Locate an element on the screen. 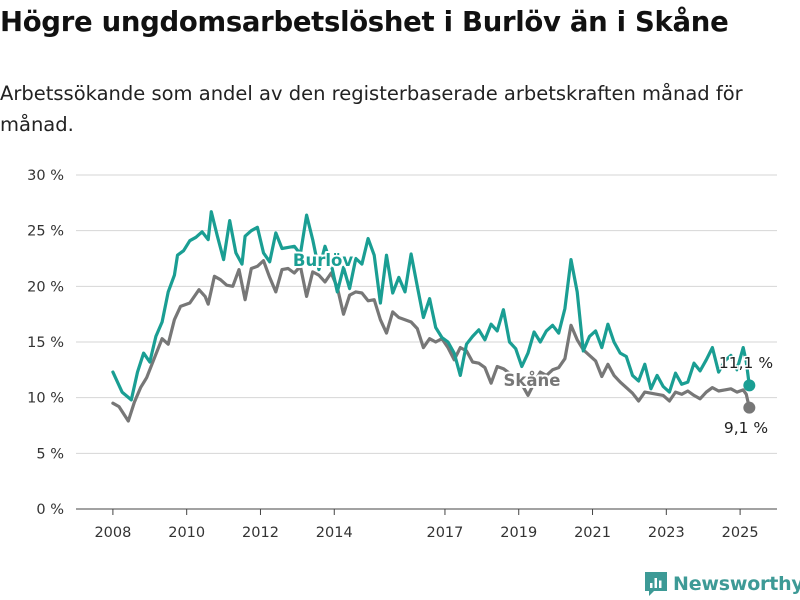  end-value-label-skane: 9,1 % is located at coordinates (746, 428).